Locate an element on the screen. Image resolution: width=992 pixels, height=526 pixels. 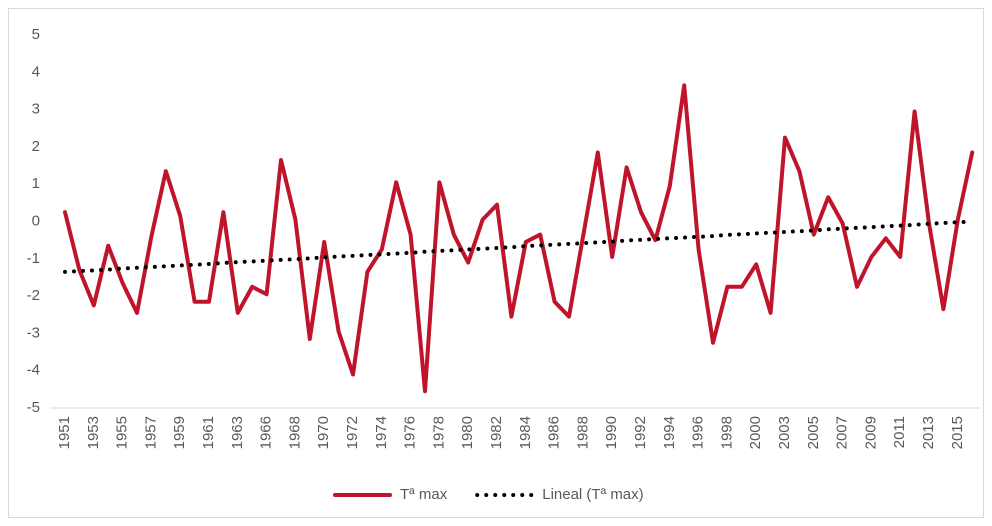
series-line is located at coordinates (519, 246).